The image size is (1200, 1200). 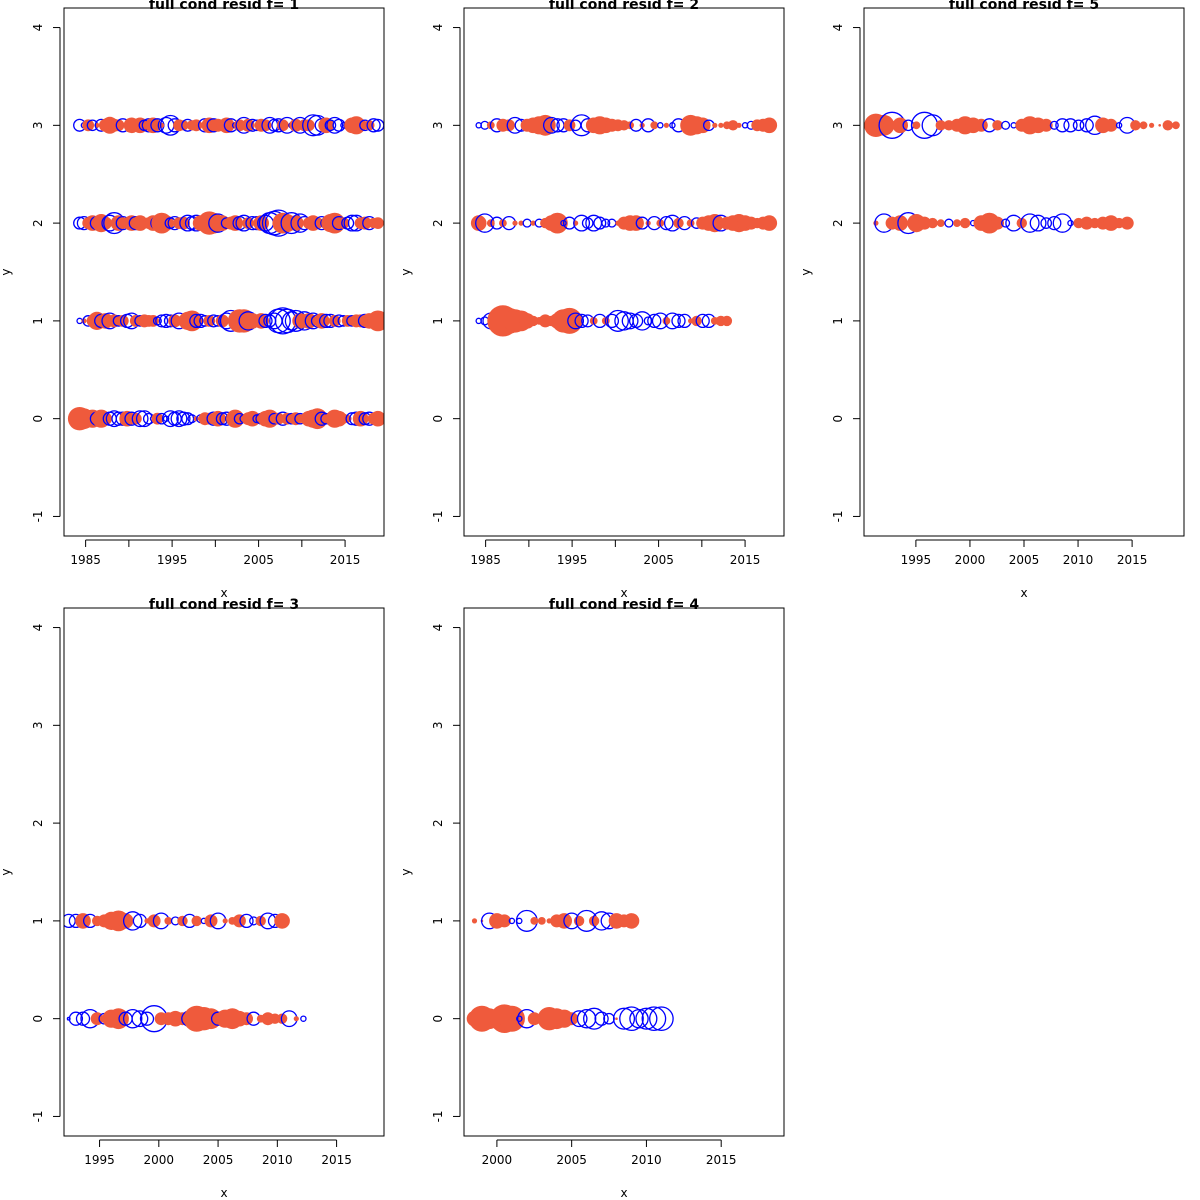 What do you see at coordinates (970, 560) in the screenshot?
I see `x-tick-label: 2000` at bounding box center [970, 560].